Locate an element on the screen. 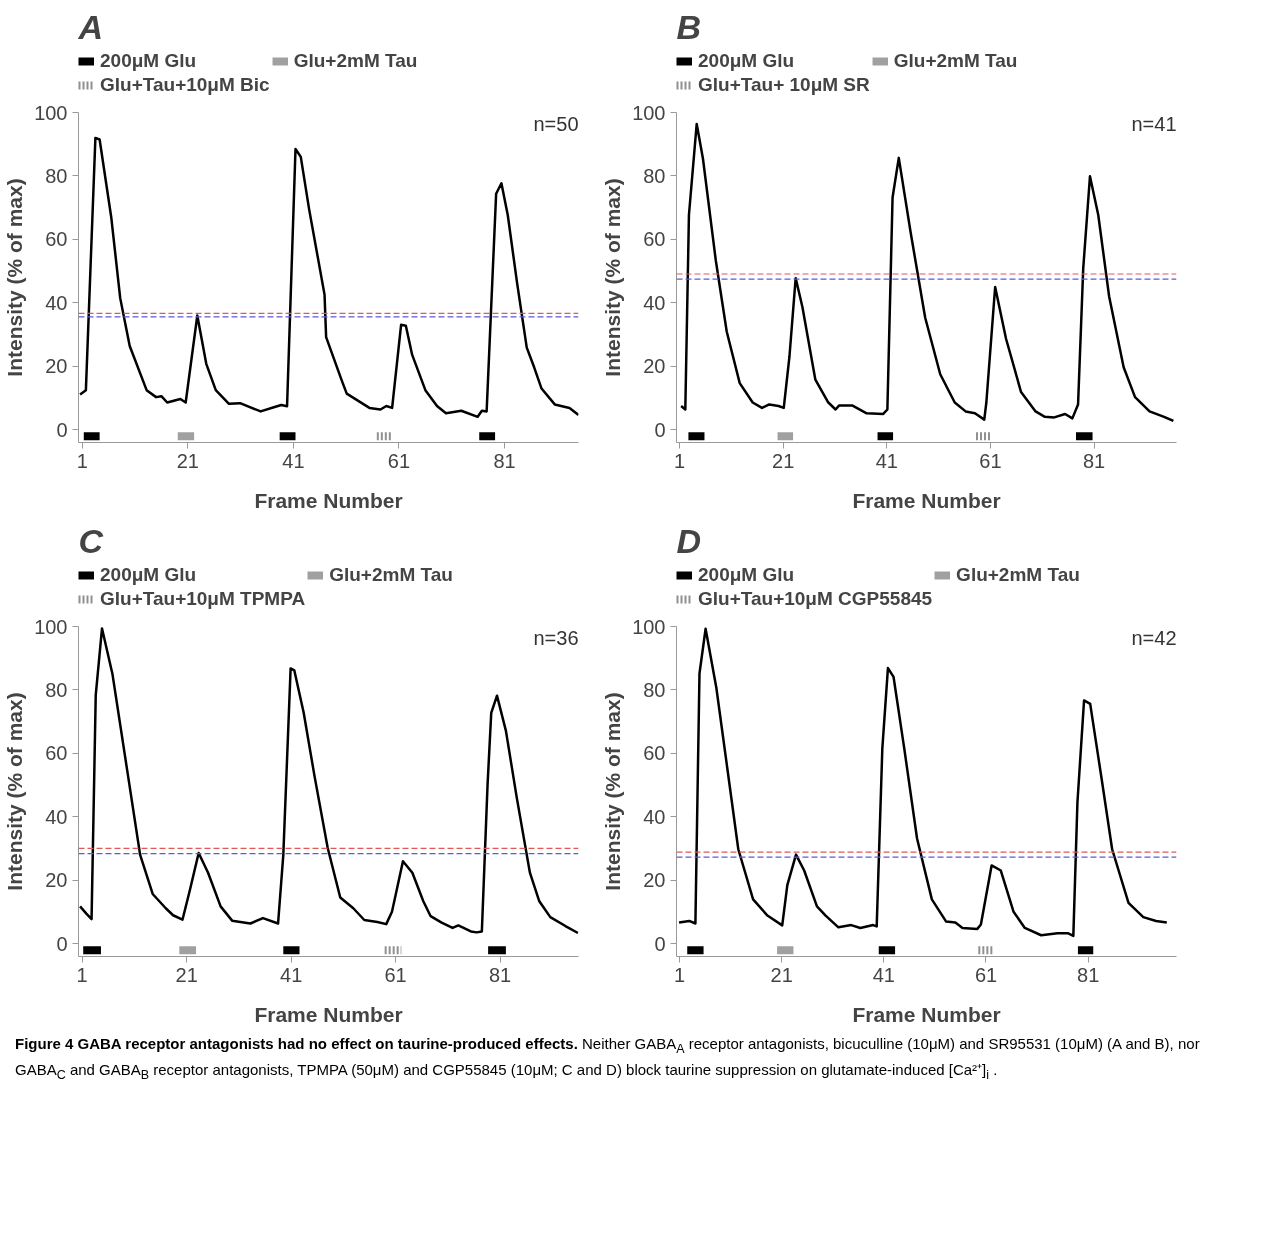  annotation: n=42 is located at coordinates (1154, 637).